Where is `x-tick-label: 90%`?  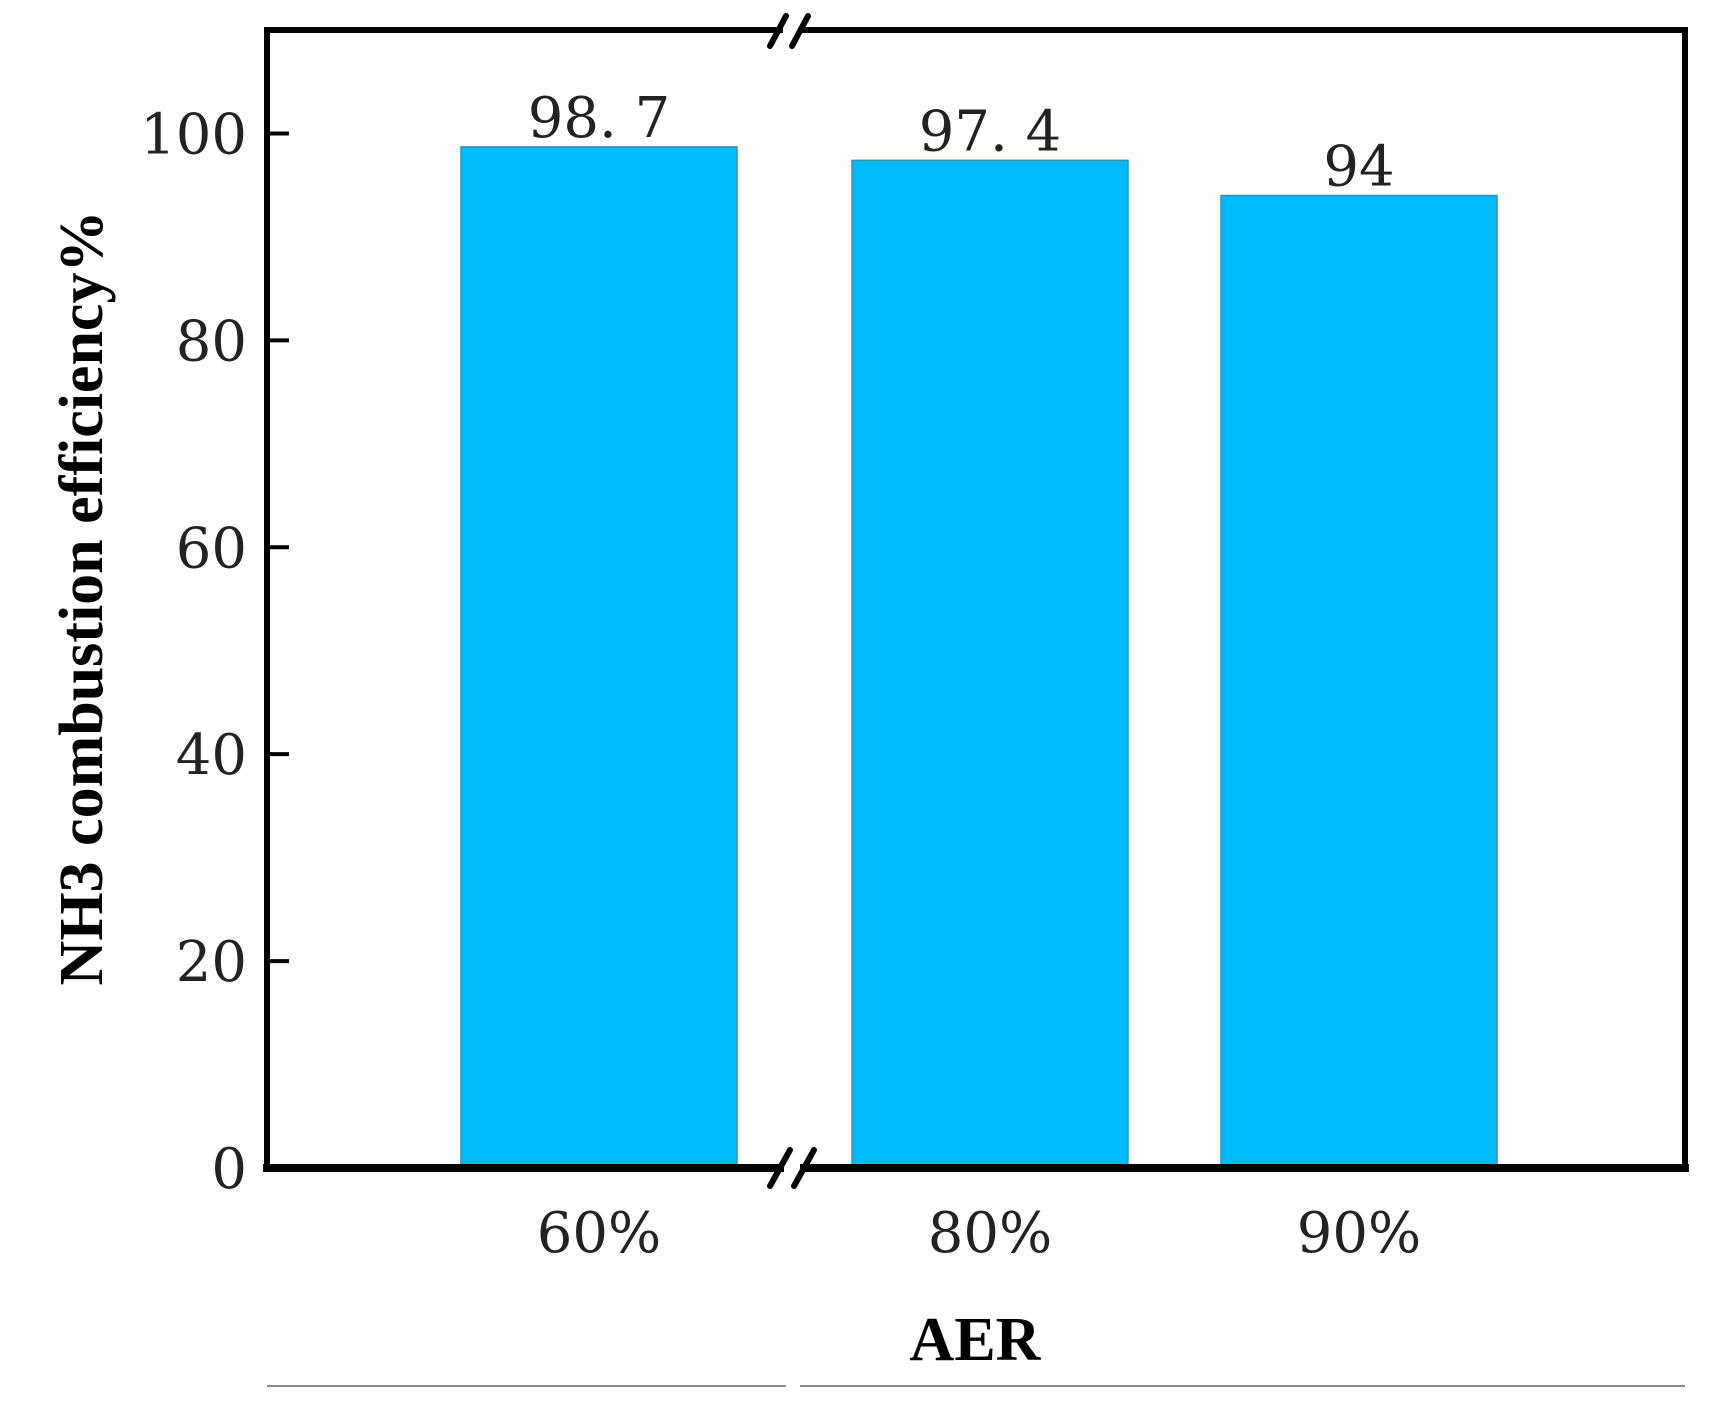 x-tick-label: 90% is located at coordinates (1359, 1233).